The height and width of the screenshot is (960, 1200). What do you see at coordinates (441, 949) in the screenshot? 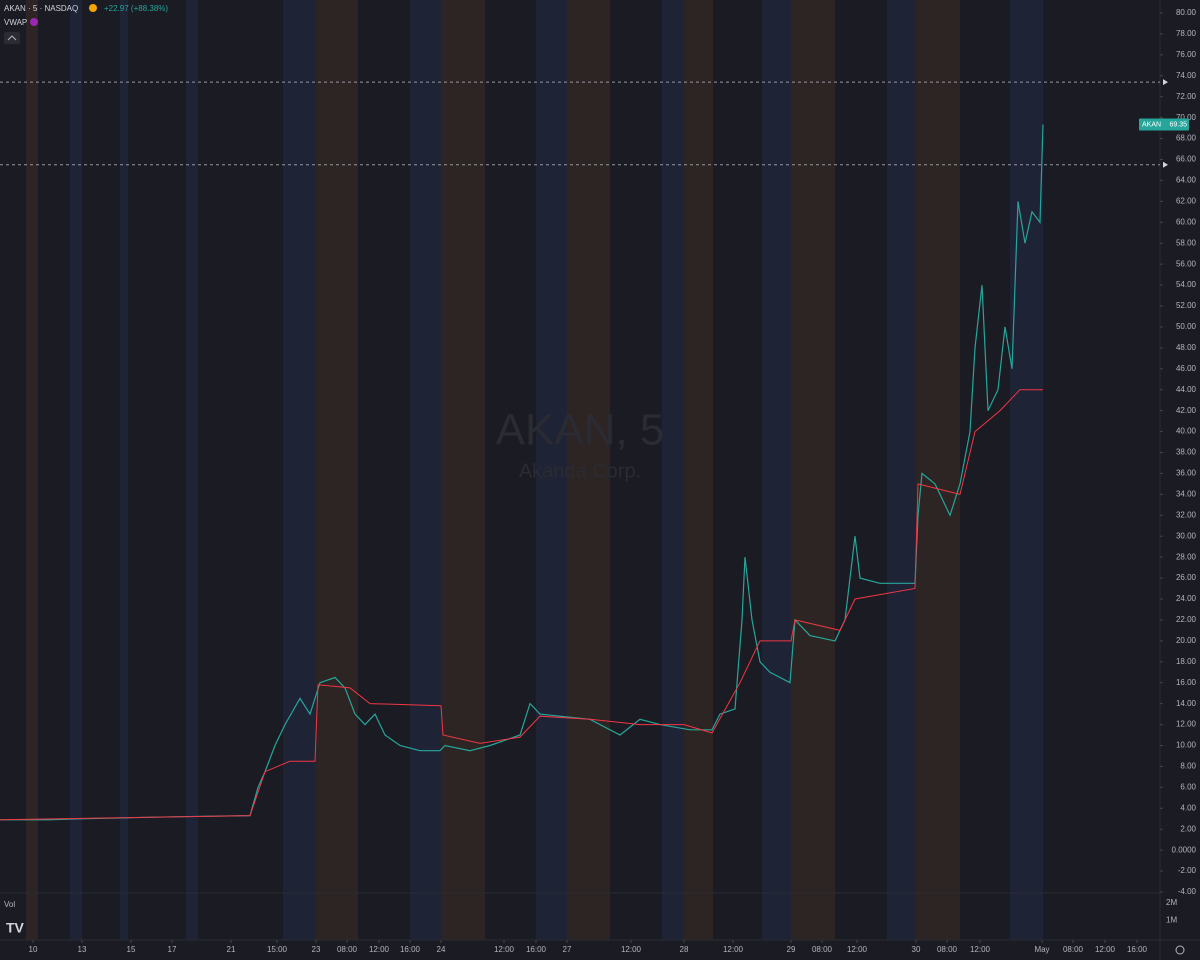
I see `x-tick-label: 24` at bounding box center [441, 949].